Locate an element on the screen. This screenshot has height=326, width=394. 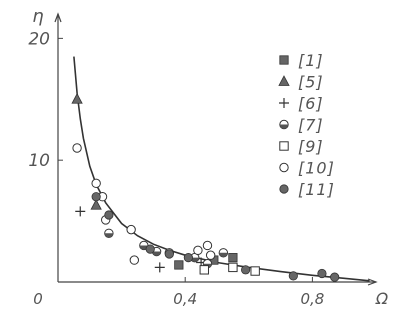
series-open-square is located at coordinates (229, 269).